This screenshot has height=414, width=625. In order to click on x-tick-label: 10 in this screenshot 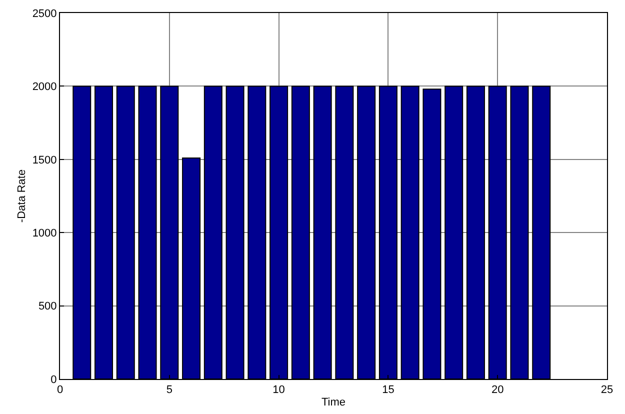, I will do `click(278, 390)`.